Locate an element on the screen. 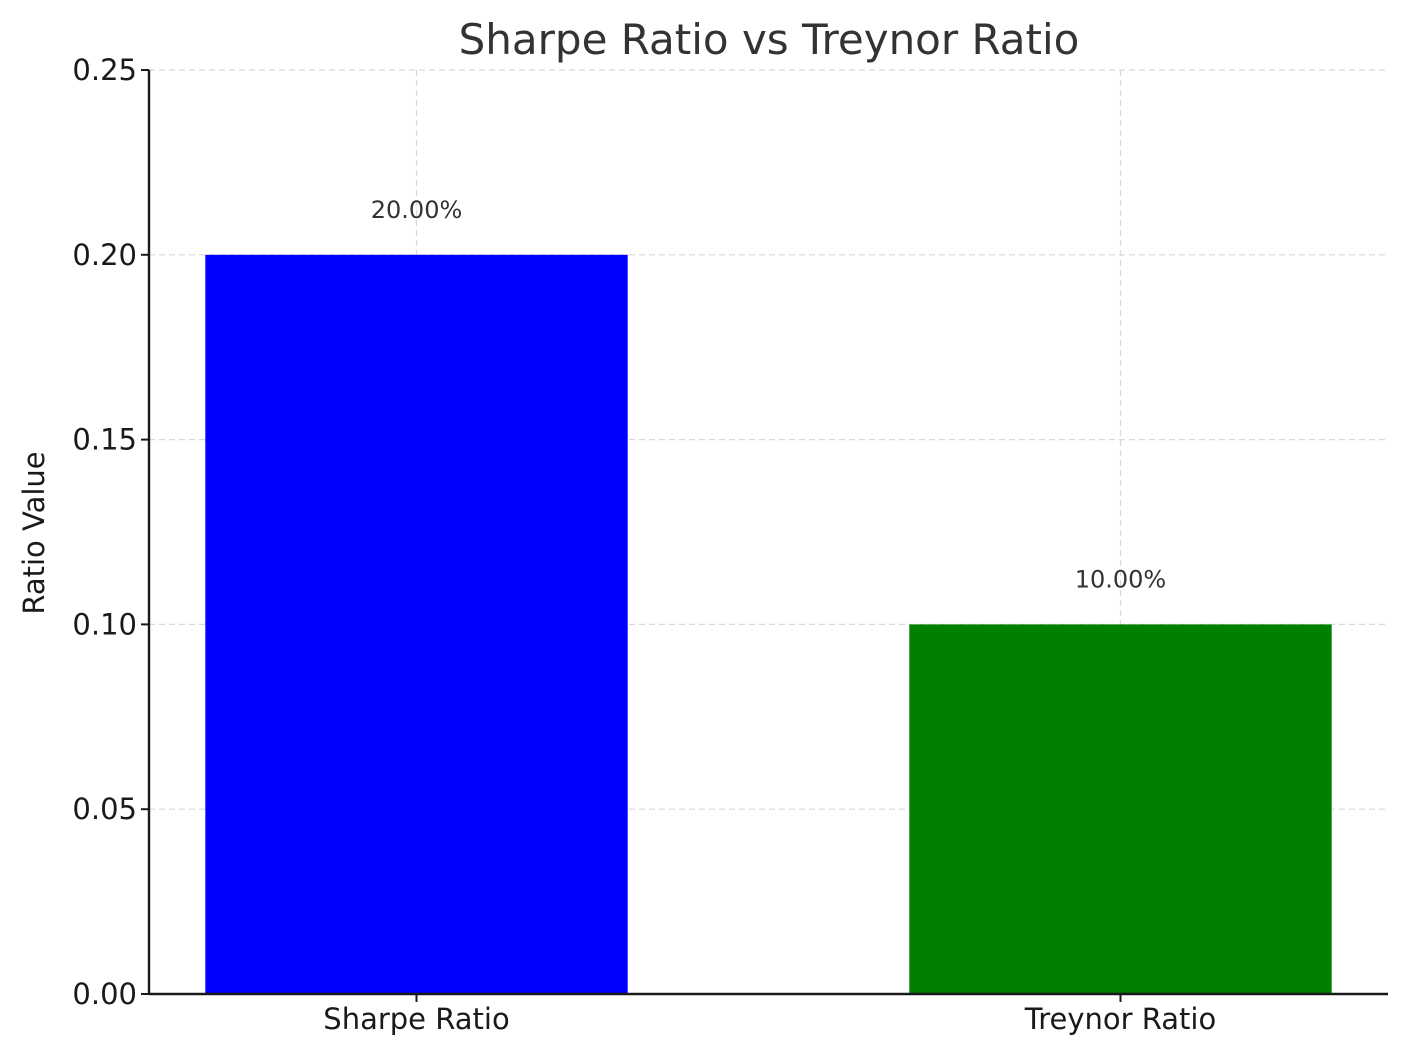 This screenshot has height=1057, width=1408. x-axis-ticks: Sharpe Ratio Treynor Ratio is located at coordinates (769, 1015).